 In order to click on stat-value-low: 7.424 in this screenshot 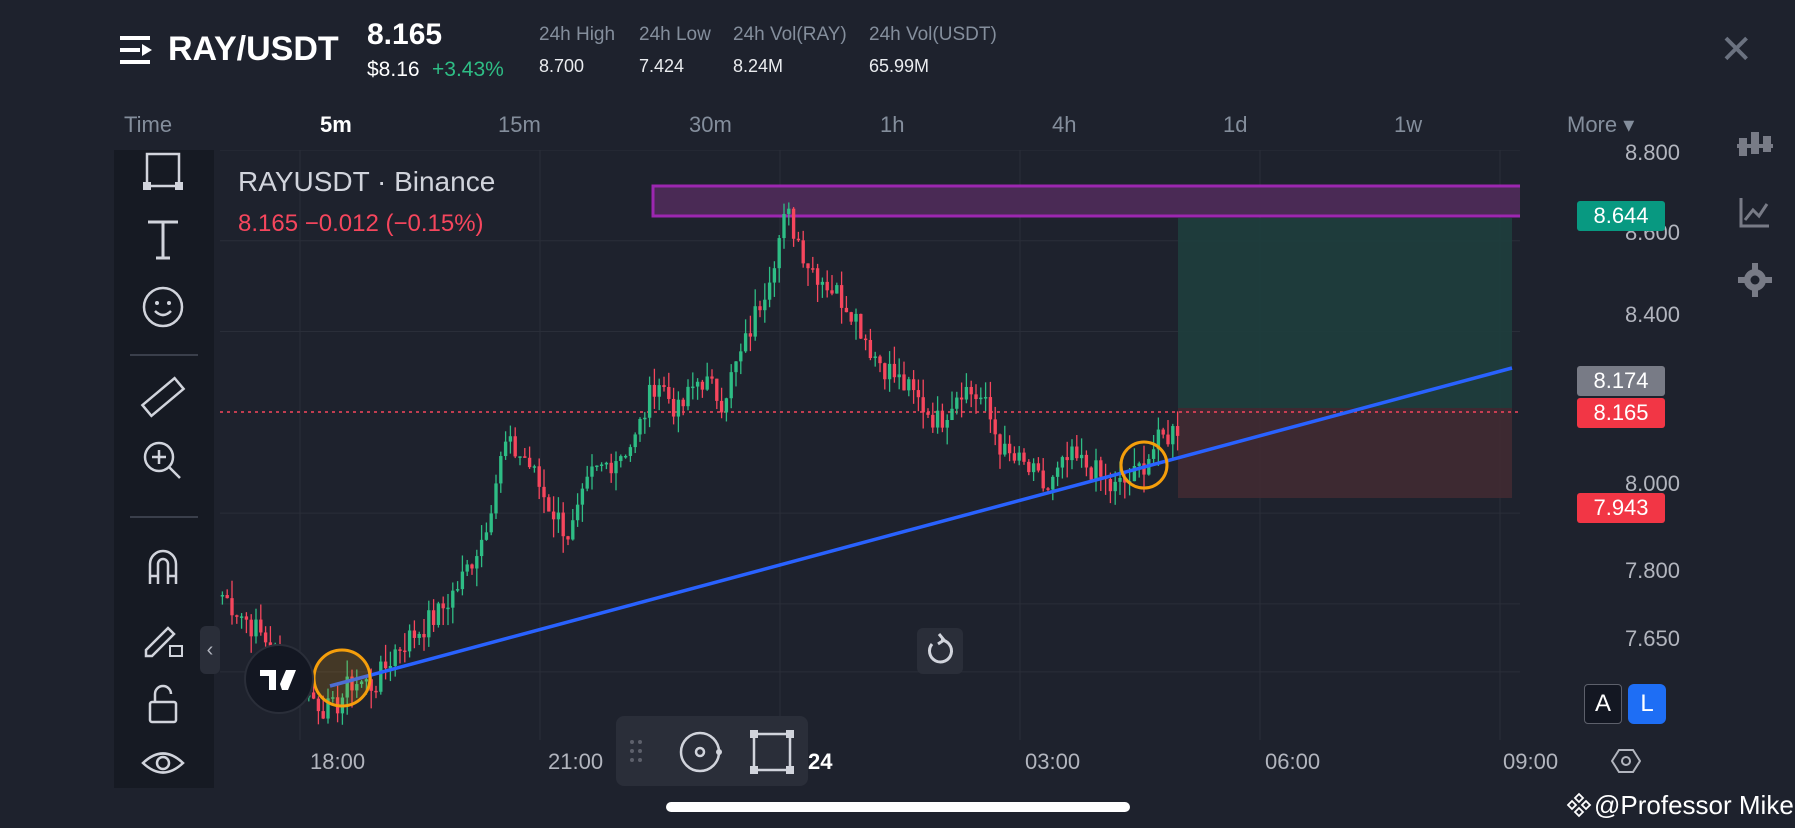, I will do `click(662, 66)`.